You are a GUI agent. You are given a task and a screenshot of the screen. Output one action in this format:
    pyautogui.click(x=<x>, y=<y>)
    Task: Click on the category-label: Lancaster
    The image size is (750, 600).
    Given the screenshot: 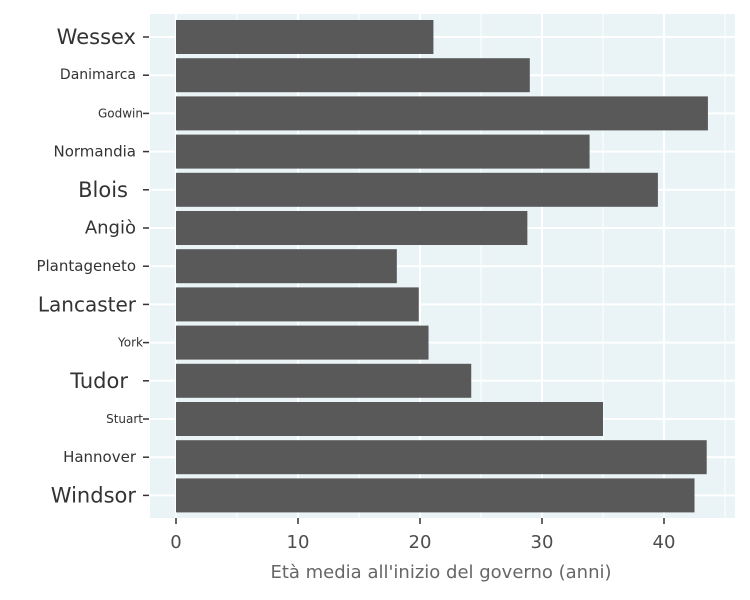 What is the action you would take?
    pyautogui.click(x=87, y=304)
    